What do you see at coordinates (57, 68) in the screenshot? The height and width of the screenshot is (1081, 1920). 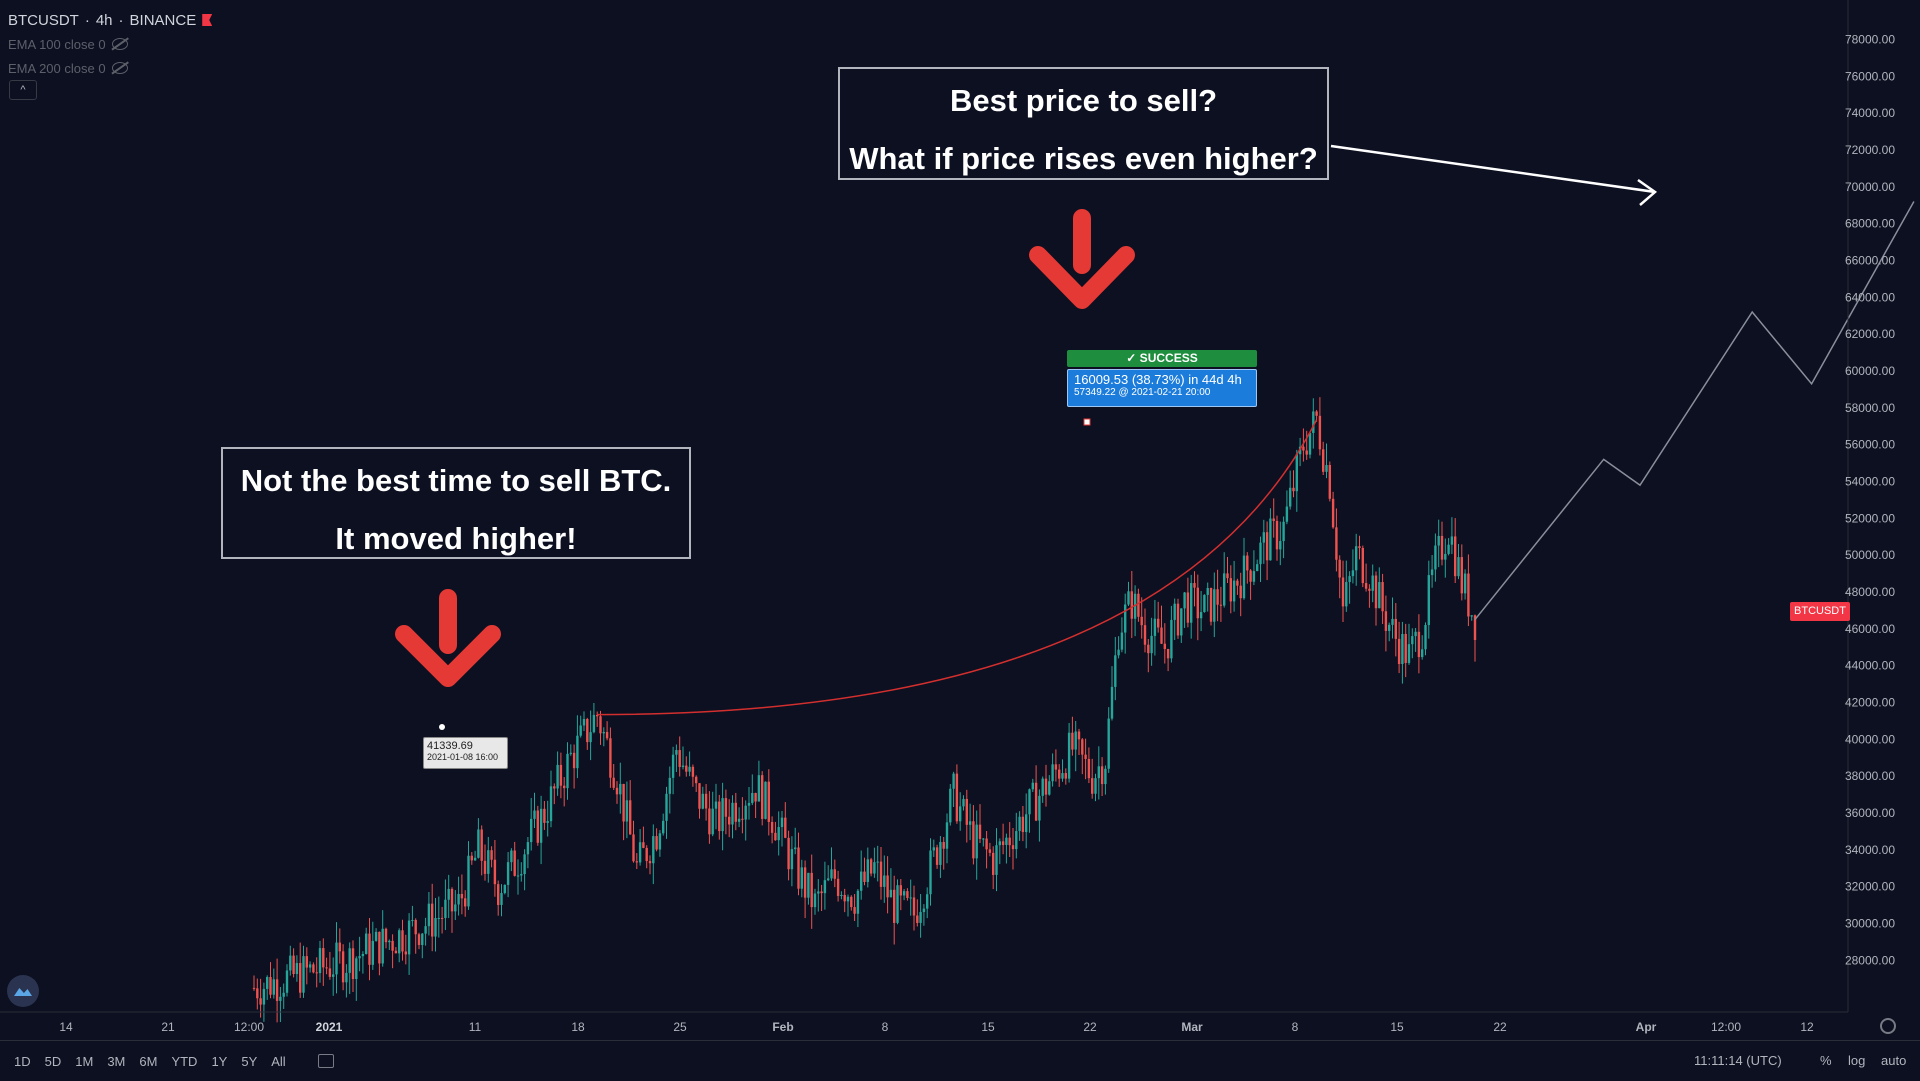 I see `ema200-label: EMA 200 close 0` at bounding box center [57, 68].